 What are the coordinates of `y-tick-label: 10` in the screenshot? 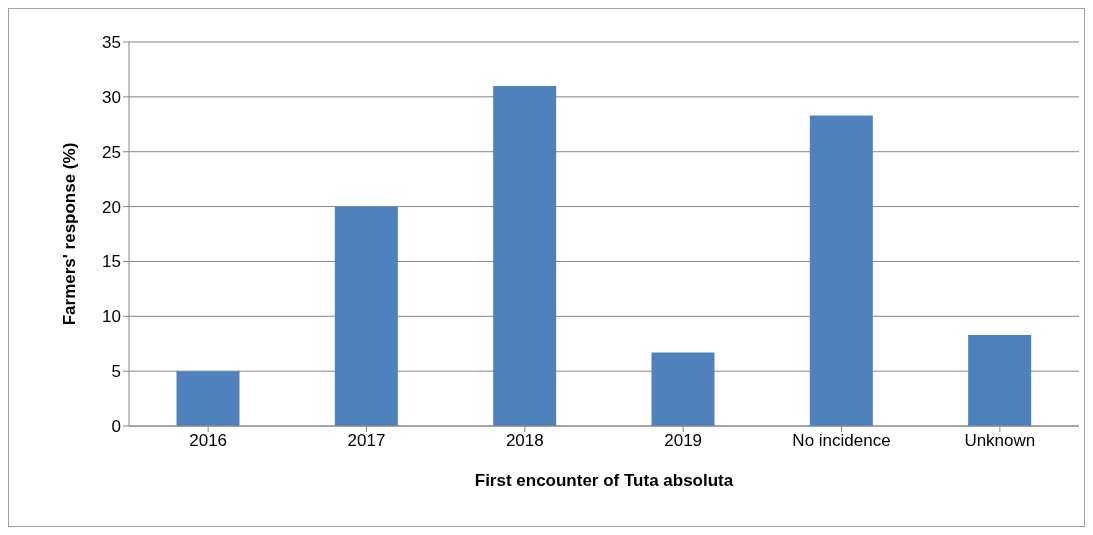 It's located at (111, 317).